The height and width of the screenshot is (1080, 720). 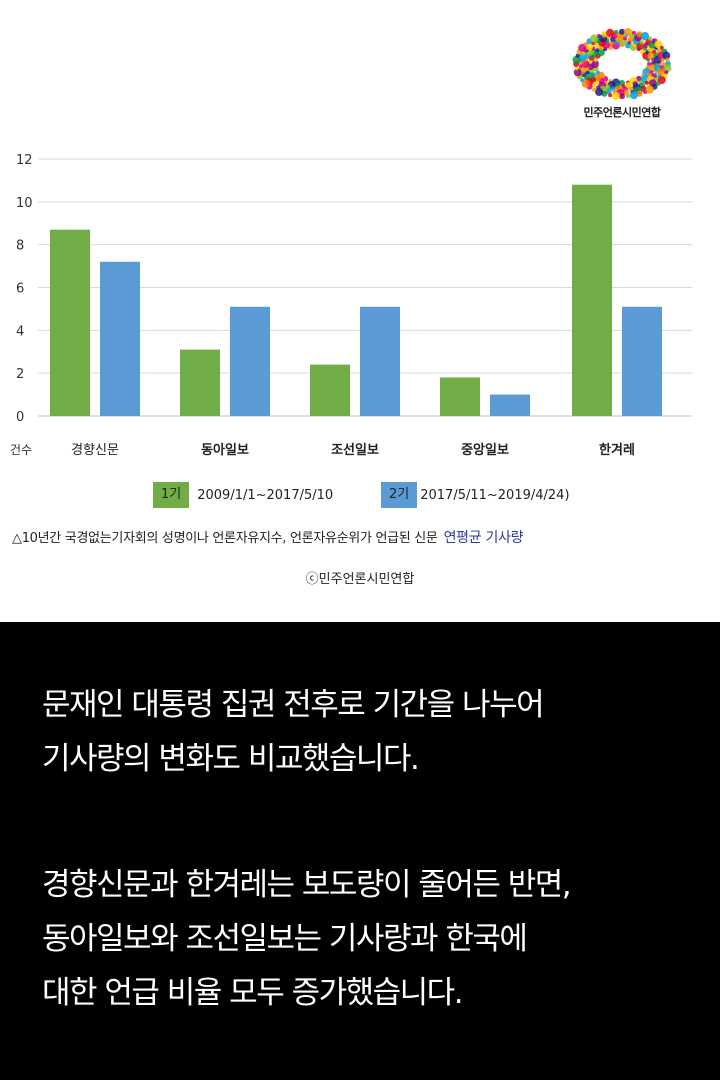 What do you see at coordinates (355, 450) in the screenshot?
I see `x-tick-label: 조선일보` at bounding box center [355, 450].